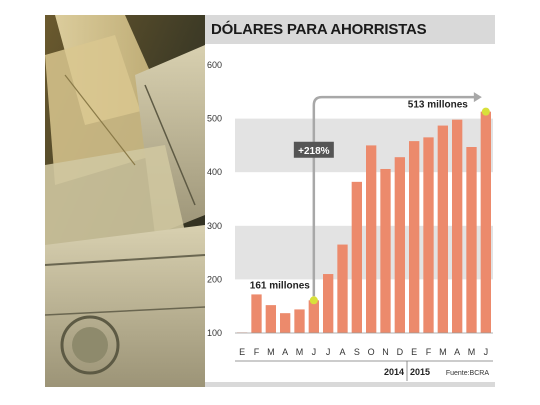 The width and height of the screenshot is (540, 405). I want to click on change-label: +218%, so click(314, 151).